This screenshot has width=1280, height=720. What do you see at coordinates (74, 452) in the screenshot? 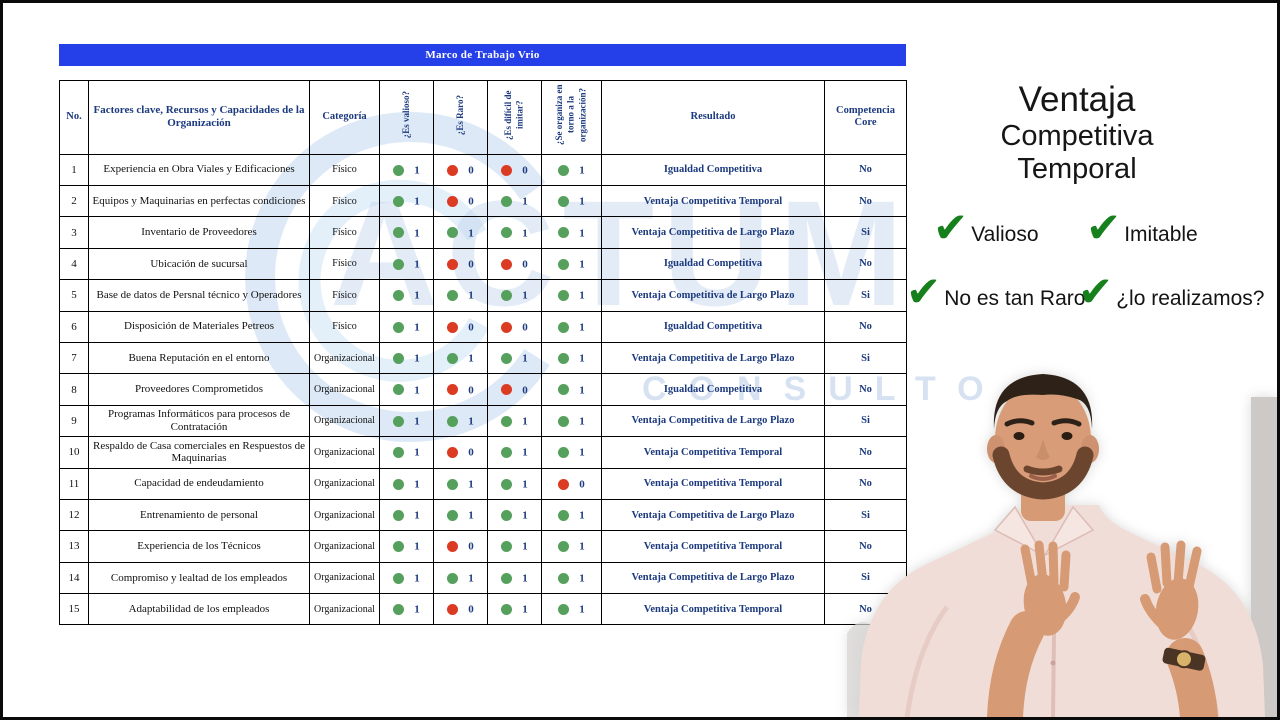
I see `row-no: 10` at bounding box center [74, 452].